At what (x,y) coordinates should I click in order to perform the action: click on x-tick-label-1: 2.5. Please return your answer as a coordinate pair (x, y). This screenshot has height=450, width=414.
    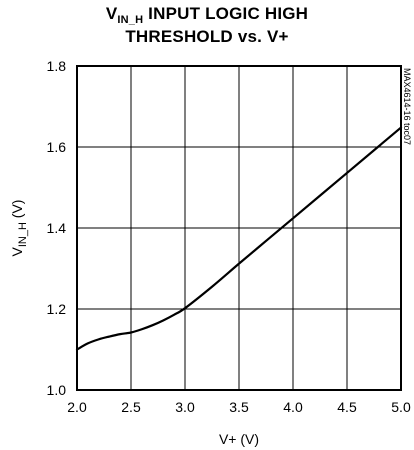
    Looking at the image, I should click on (131, 407).